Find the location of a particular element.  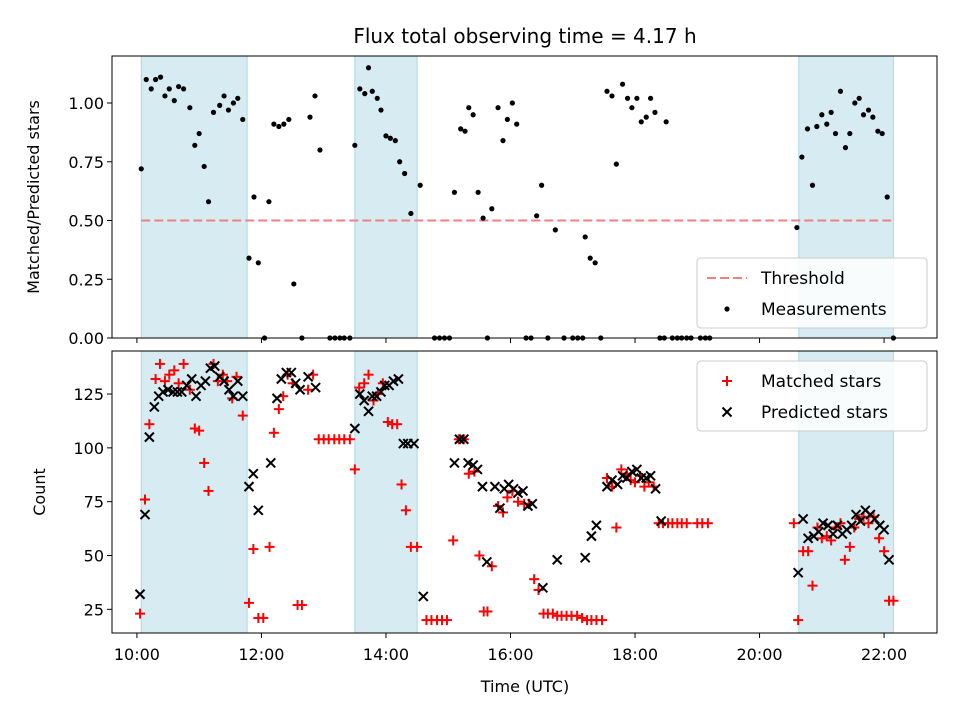

y-tick-label: 125 is located at coordinates (88, 394).